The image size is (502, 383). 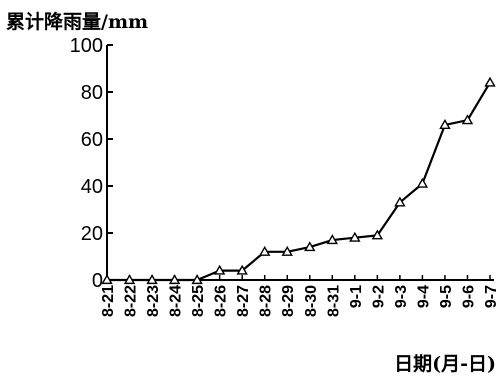 What do you see at coordinates (266, 301) in the screenshot?
I see `x-tick-label: 8-28` at bounding box center [266, 301].